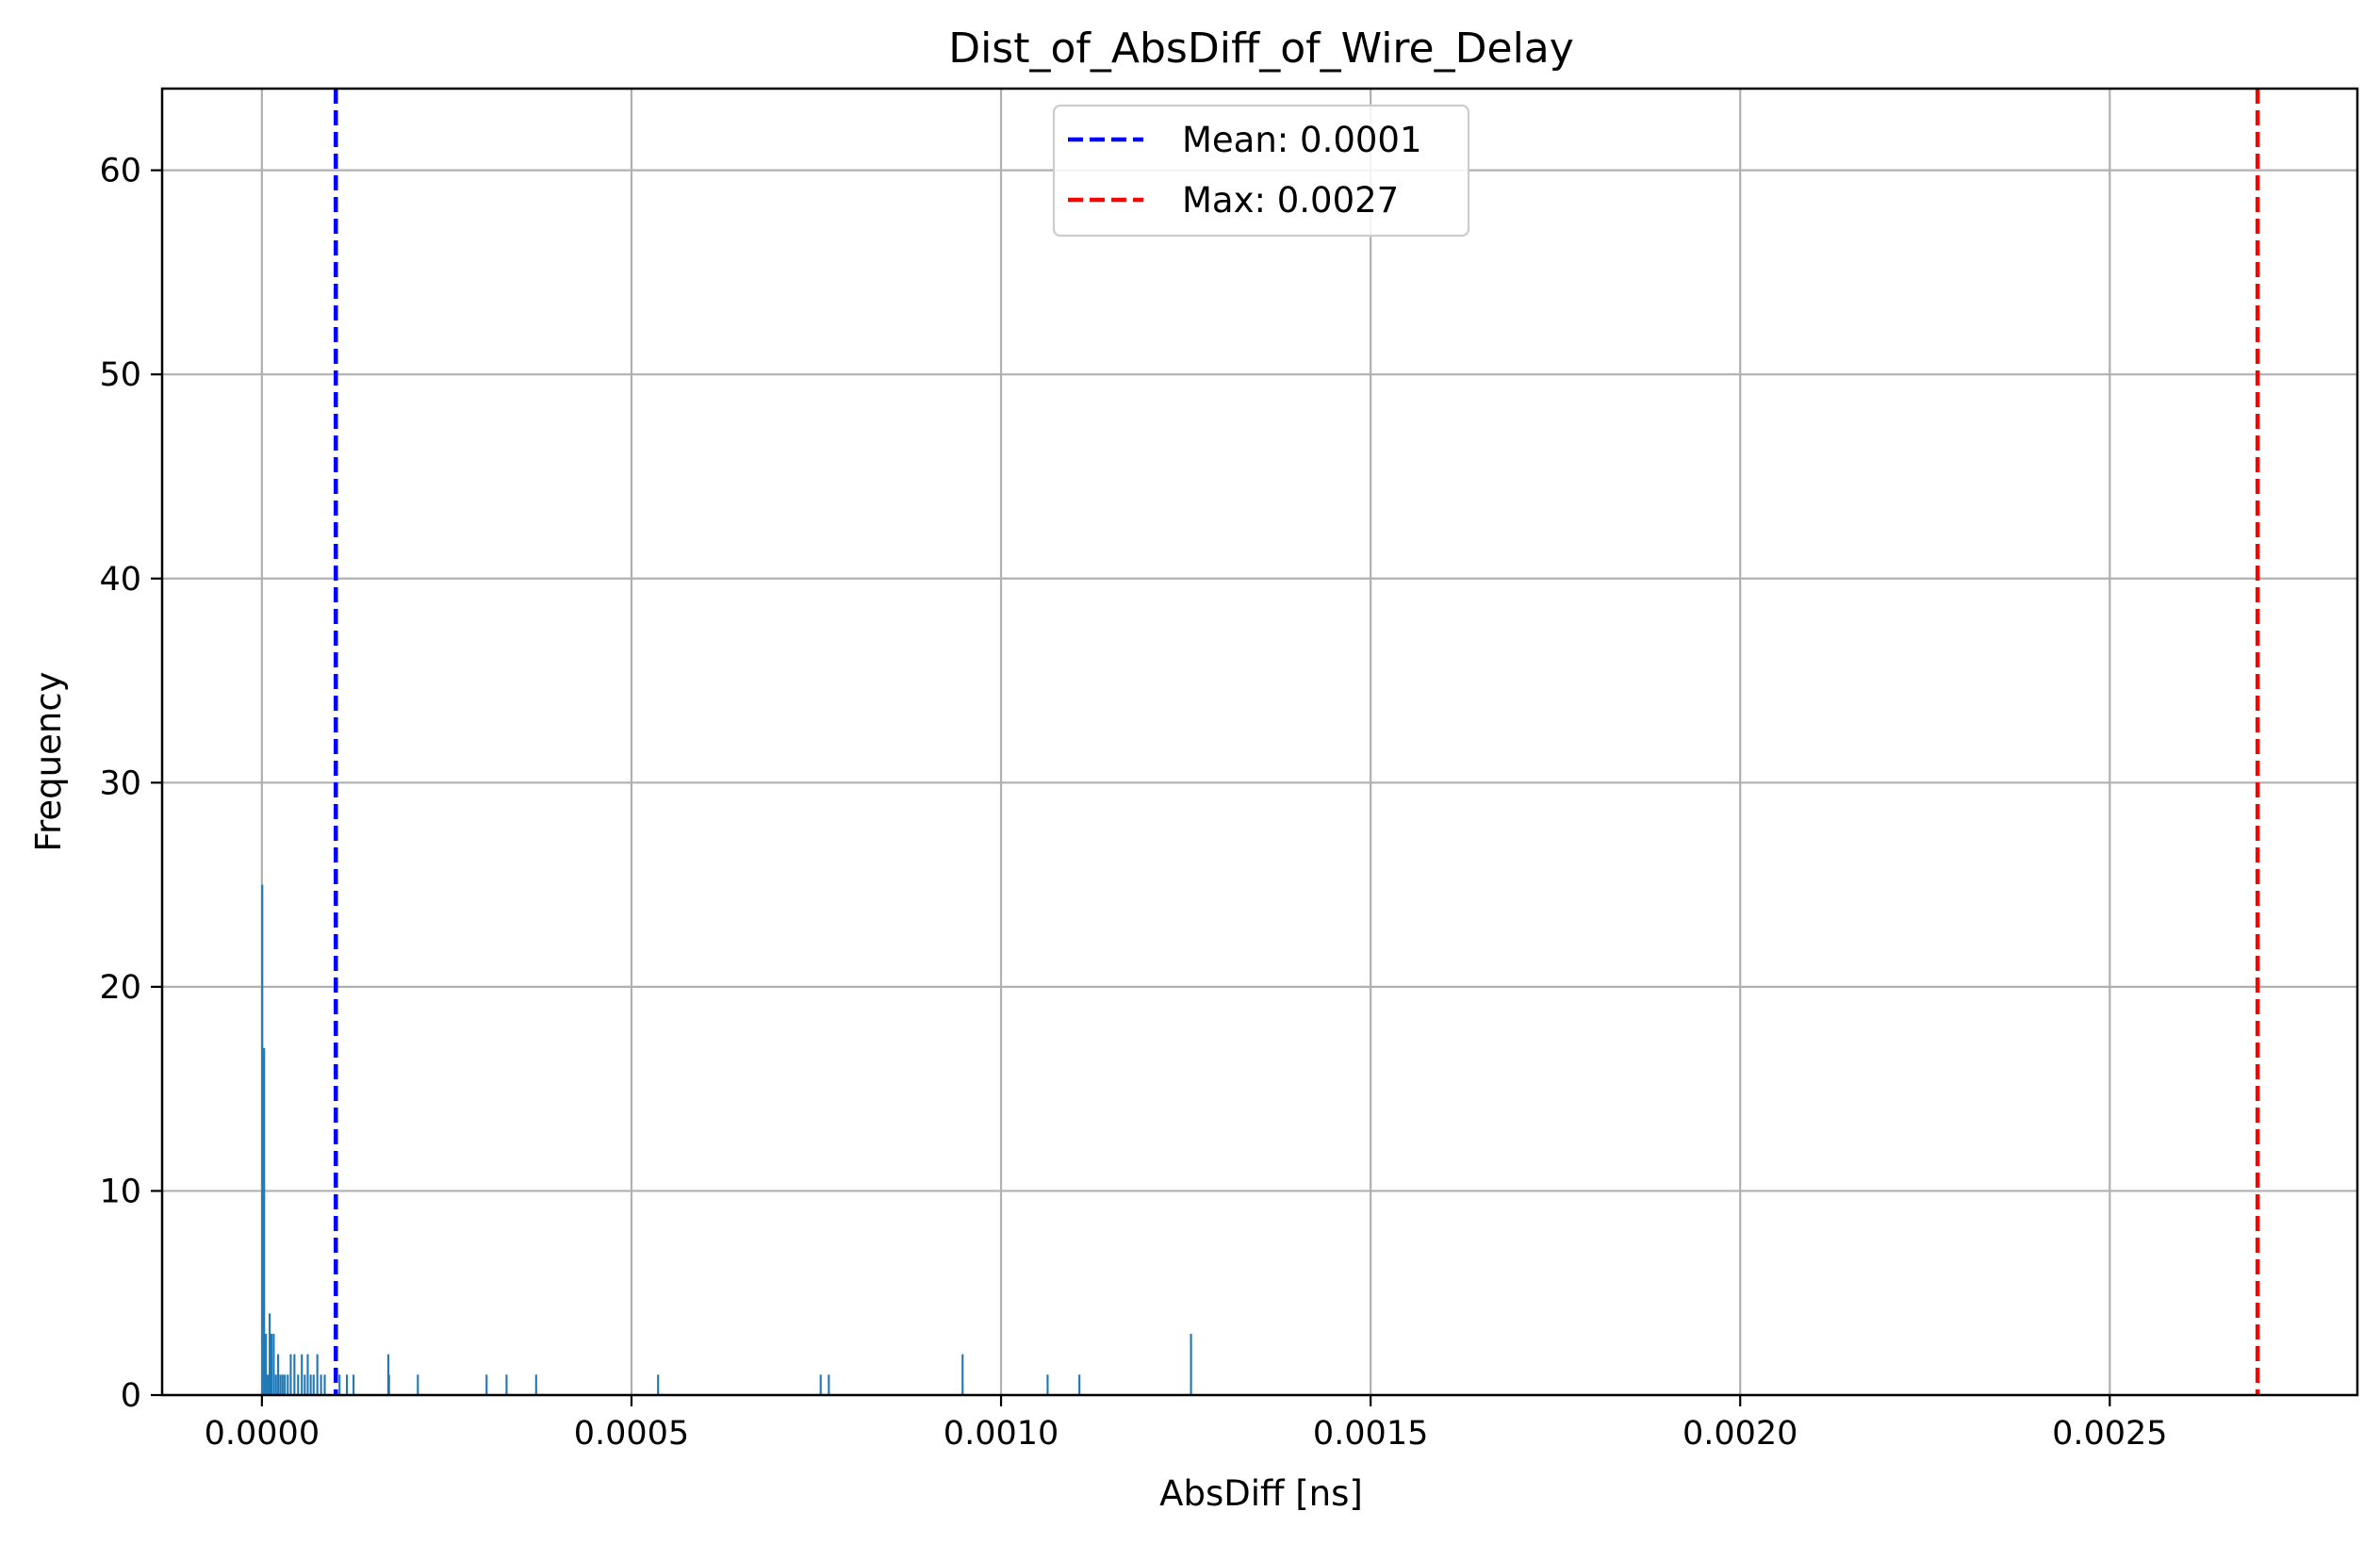 The width and height of the screenshot is (2380, 1544). What do you see at coordinates (120, 375) in the screenshot?
I see `y-tick-label: 50` at bounding box center [120, 375].